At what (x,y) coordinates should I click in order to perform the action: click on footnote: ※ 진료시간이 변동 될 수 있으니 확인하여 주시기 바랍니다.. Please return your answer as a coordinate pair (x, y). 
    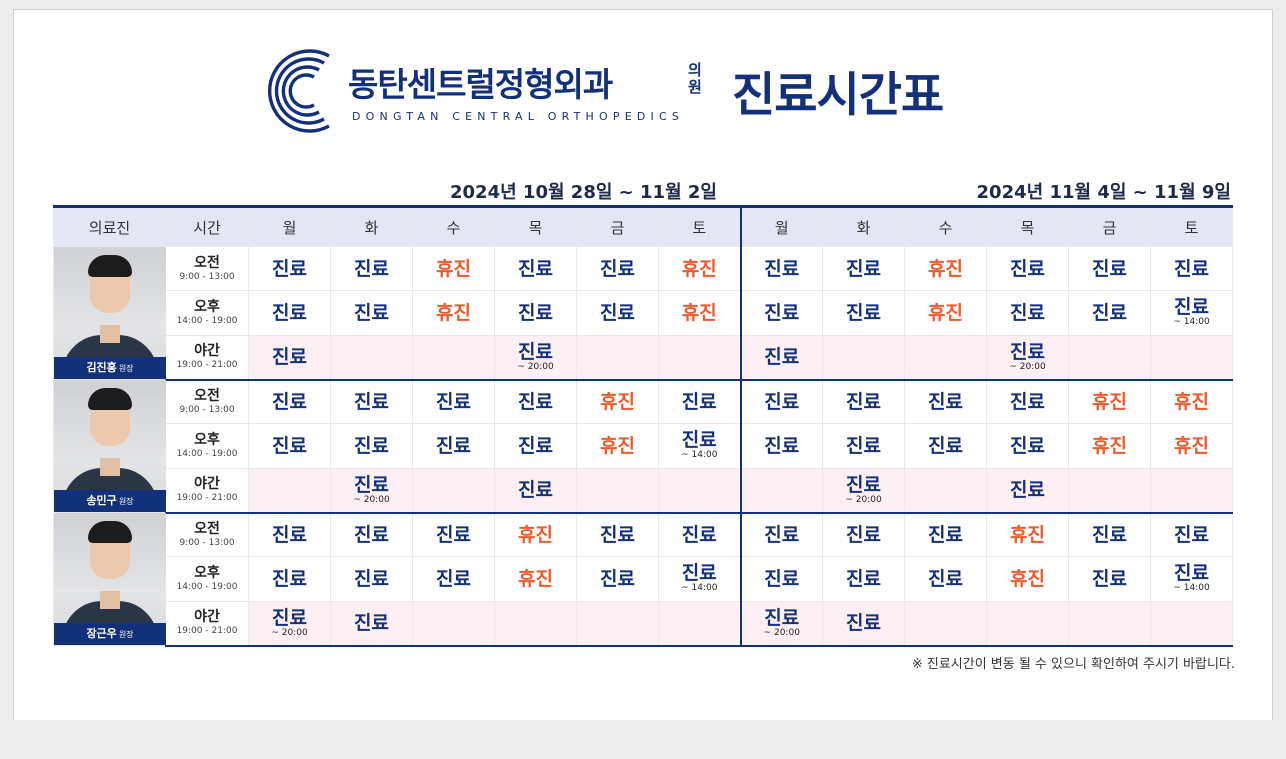
    Looking at the image, I should click on (1073, 664).